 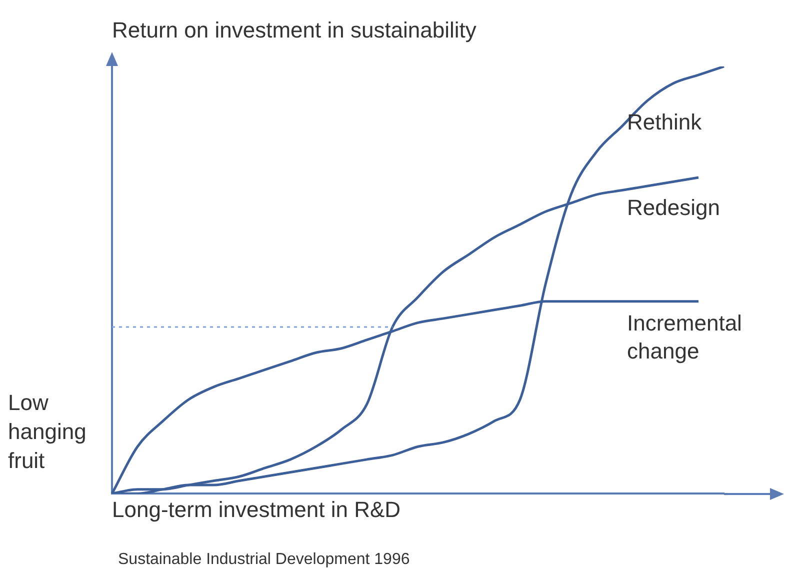 What do you see at coordinates (256, 509) in the screenshot?
I see `x-axis-title: Long-term investment in R&D` at bounding box center [256, 509].